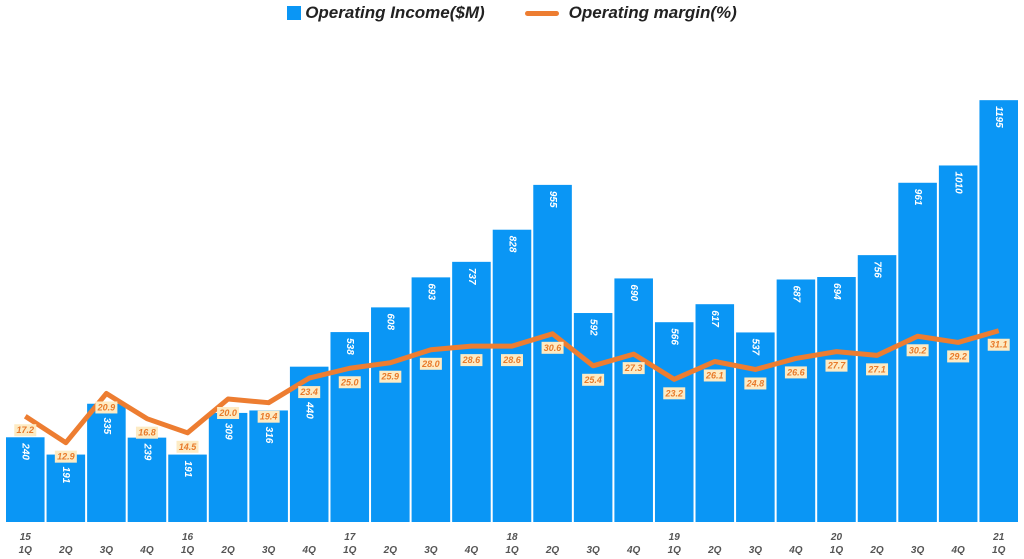 The height and width of the screenshot is (559, 1024). What do you see at coordinates (268, 435) in the screenshot?
I see `bar-value-label: 316` at bounding box center [268, 435].